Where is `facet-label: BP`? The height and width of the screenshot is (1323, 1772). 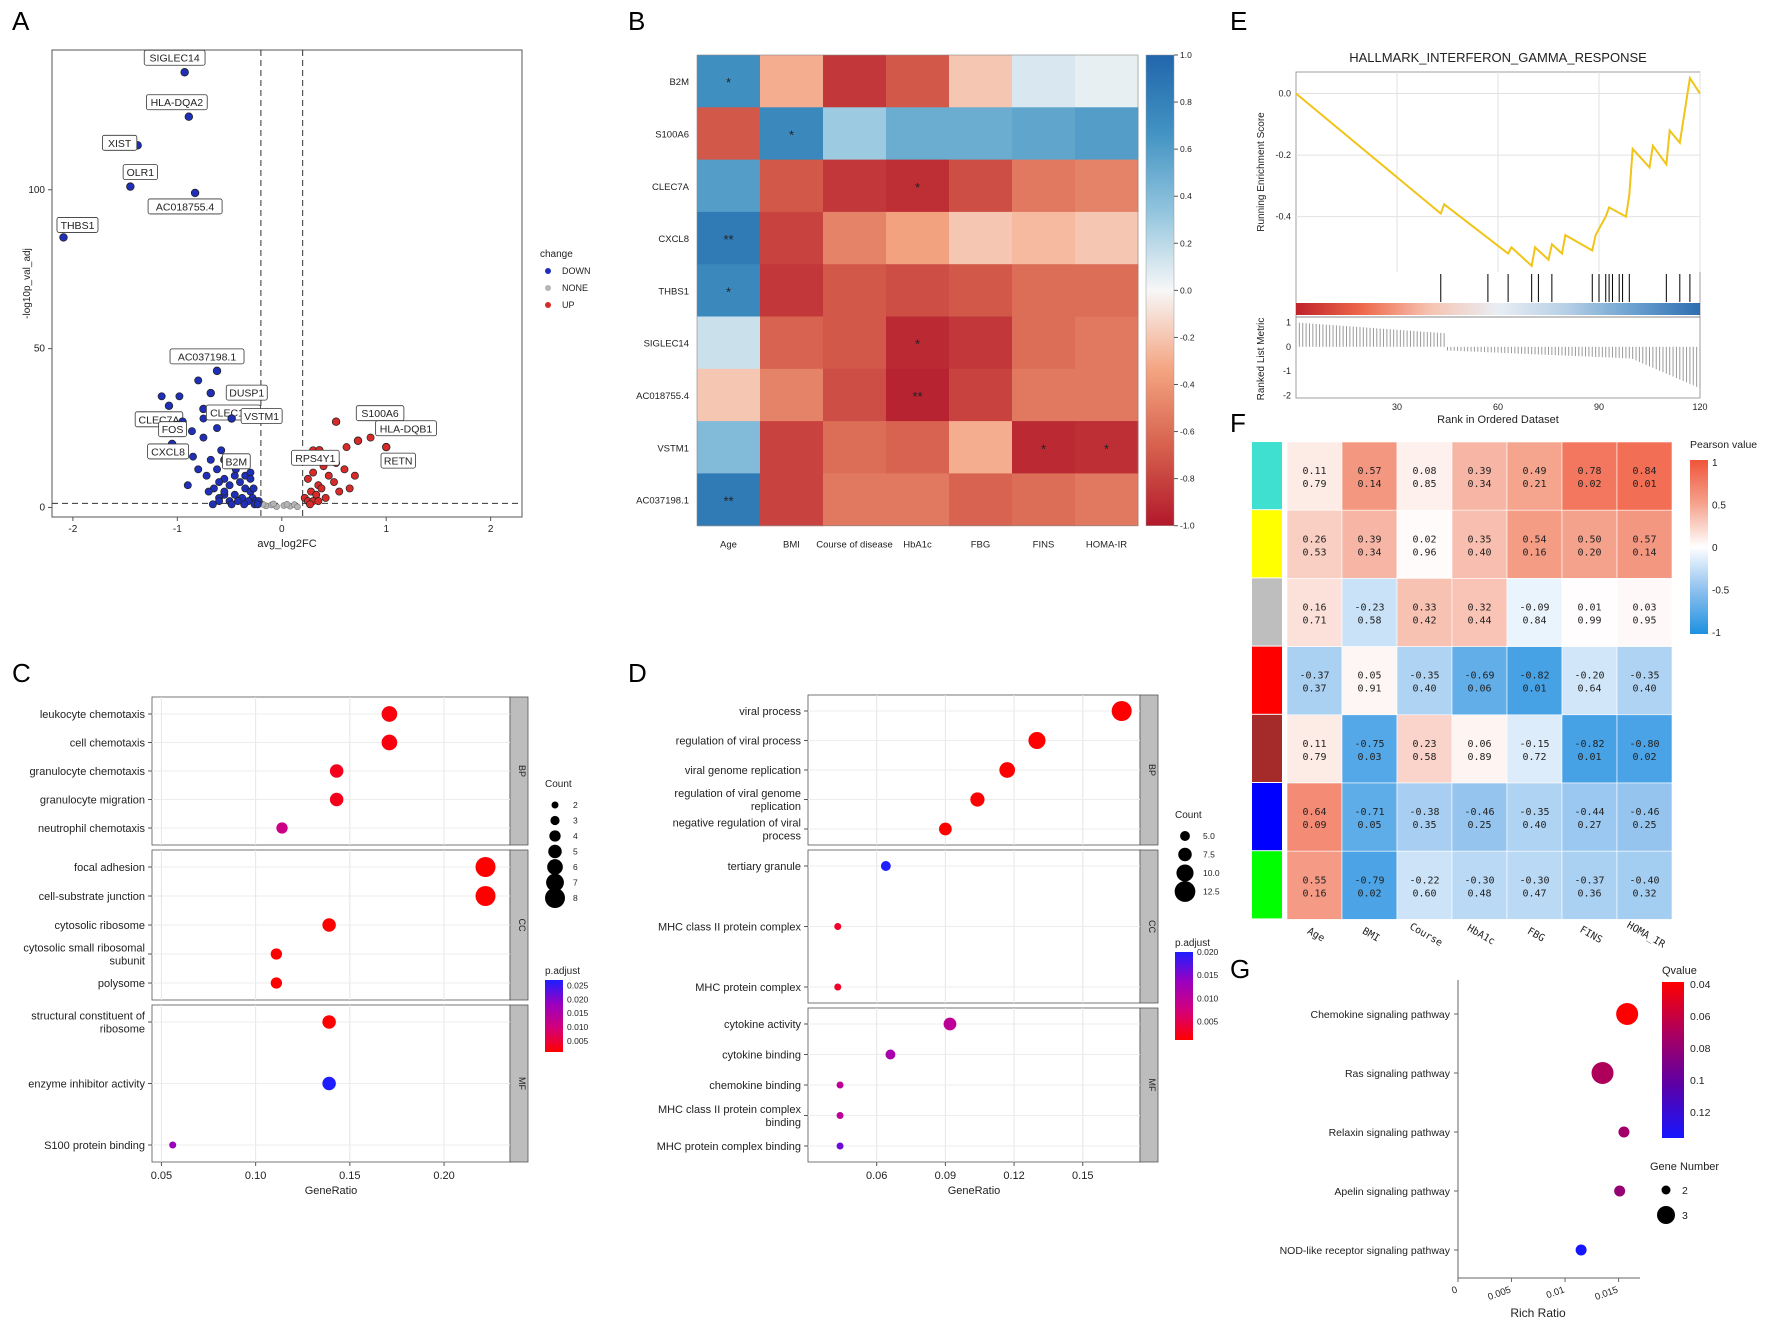
facet-label: BP is located at coordinates (1152, 770).